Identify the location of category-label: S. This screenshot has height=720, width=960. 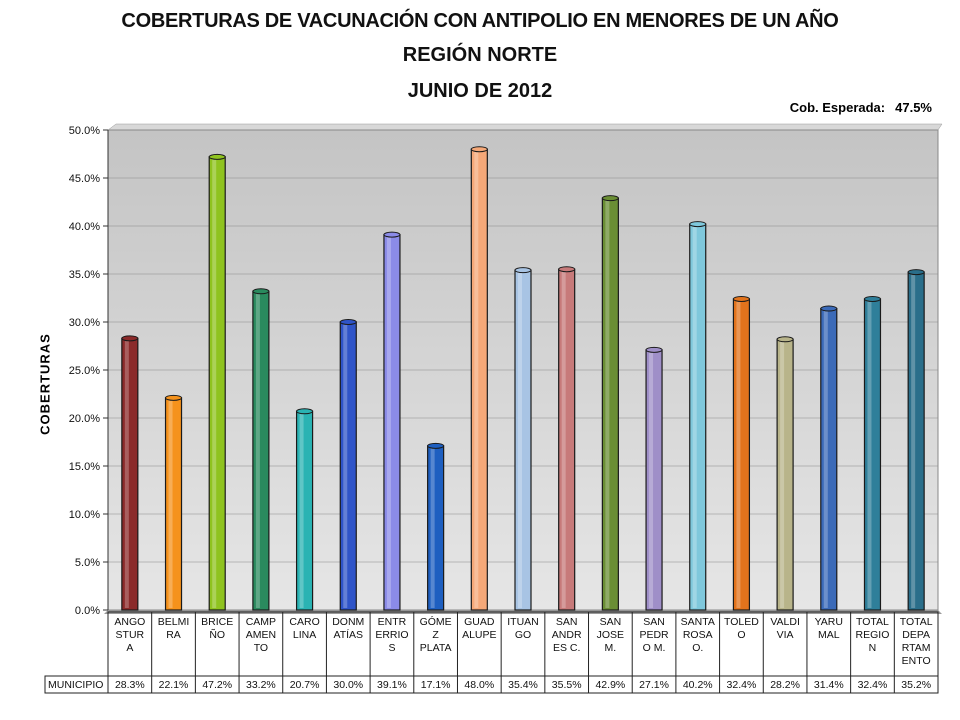
(391, 648).